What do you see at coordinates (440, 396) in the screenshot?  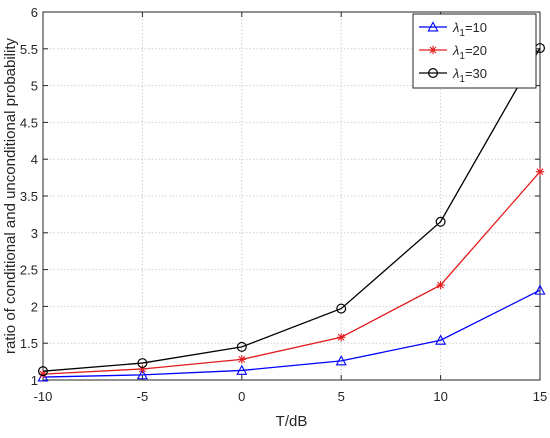 I see `x-tick-label: 10` at bounding box center [440, 396].